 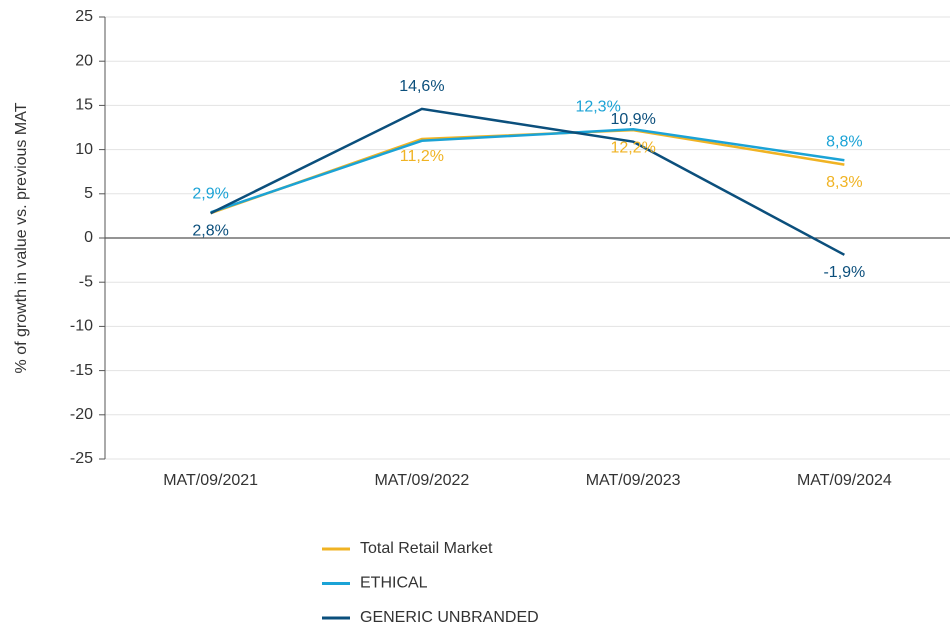 I want to click on data-label: 8,8%, so click(x=844, y=141).